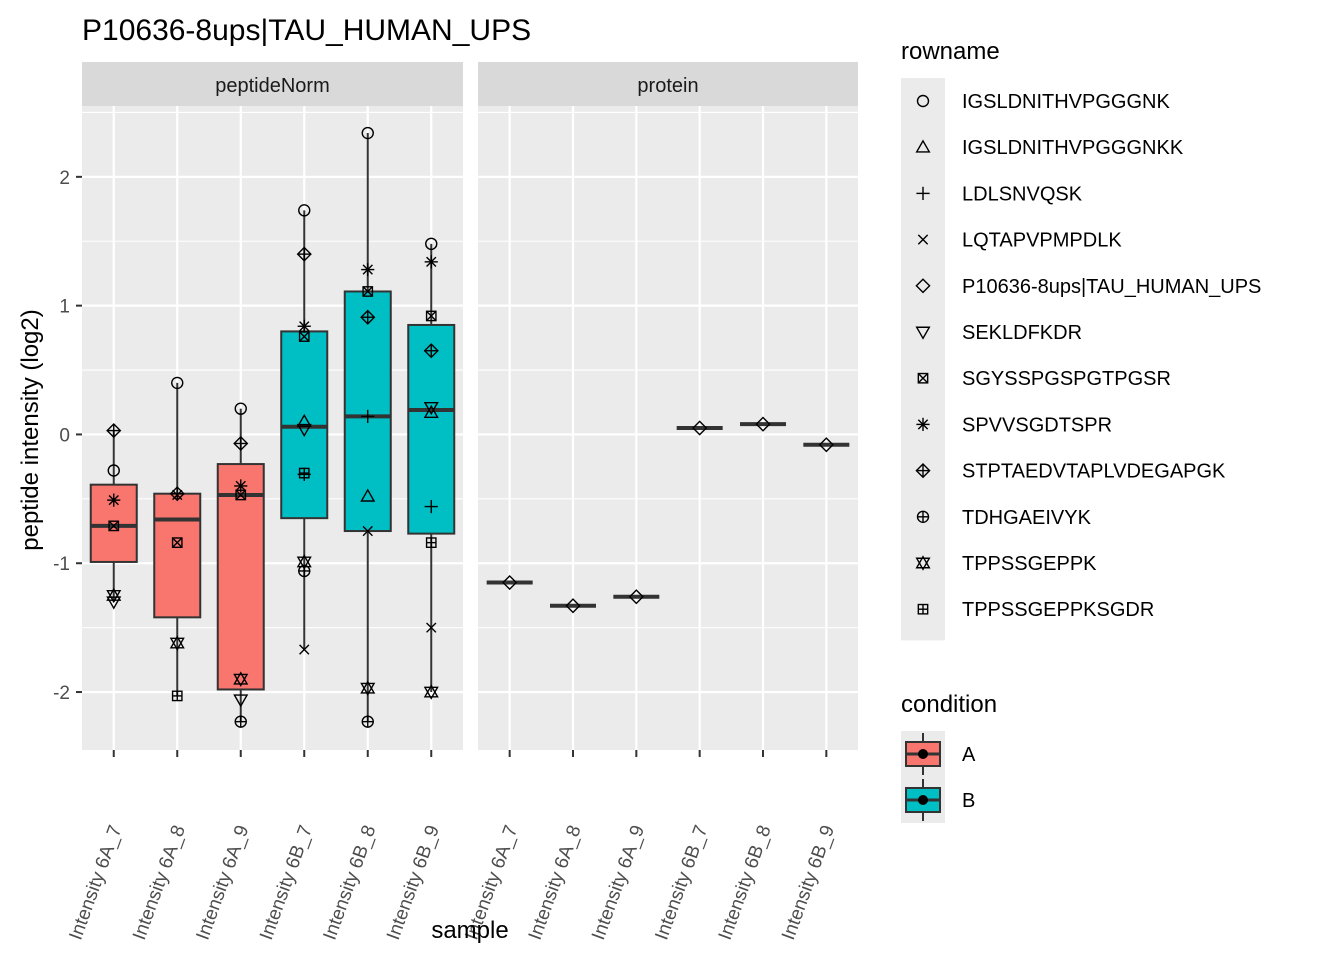 The image size is (1344, 960). What do you see at coordinates (1111, 287) in the screenshot?
I see `legend-rowname-label: P10636-8ups|TAU_HUMAN_UPS` at bounding box center [1111, 287].